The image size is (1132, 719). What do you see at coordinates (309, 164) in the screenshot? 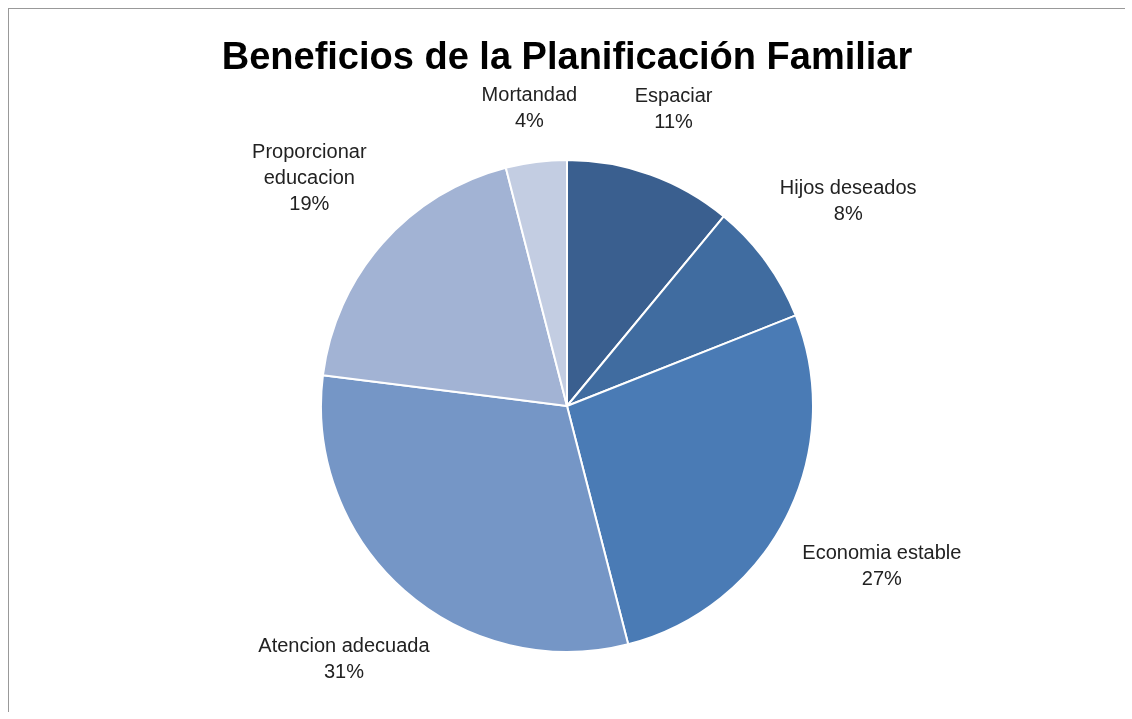
I see `slice-label: Proporcionar educacion` at bounding box center [309, 164].